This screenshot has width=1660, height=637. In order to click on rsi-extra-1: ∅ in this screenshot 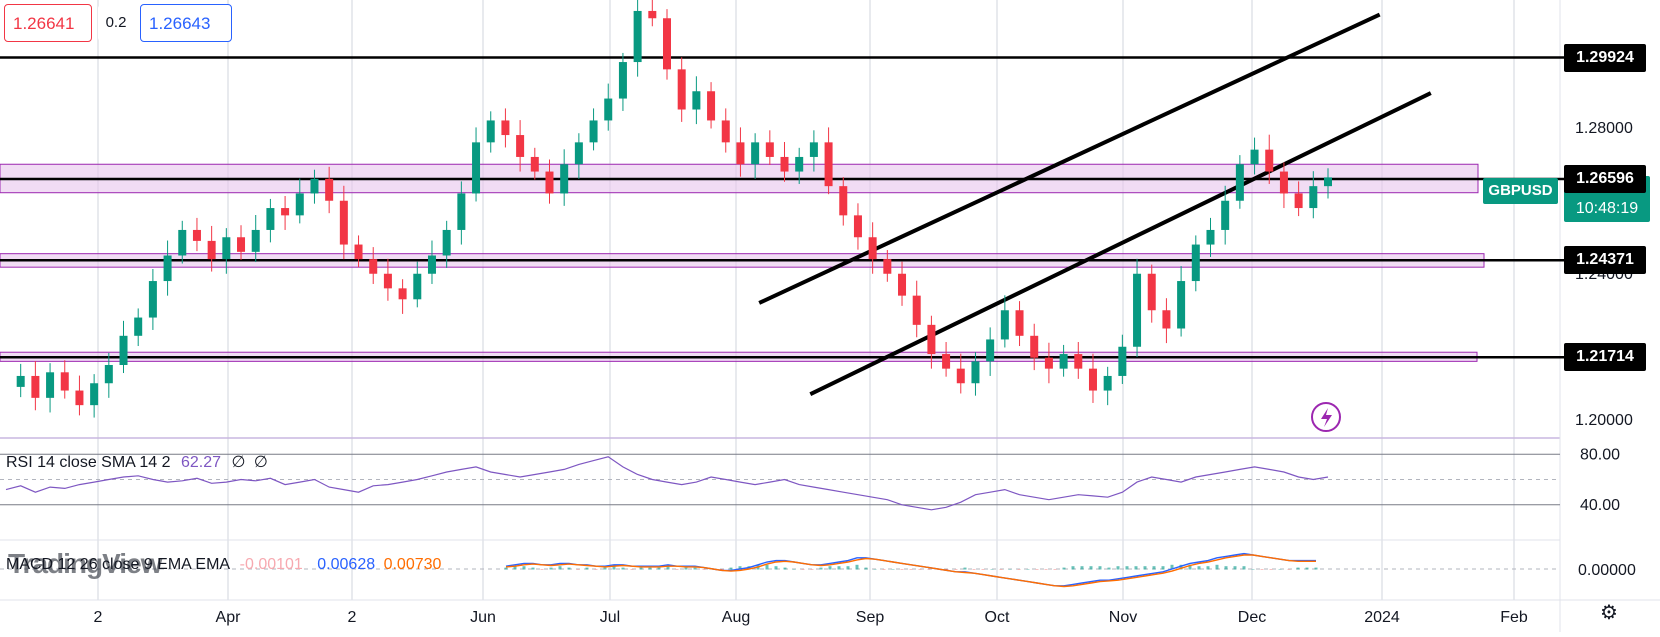, I will do `click(238, 462)`.